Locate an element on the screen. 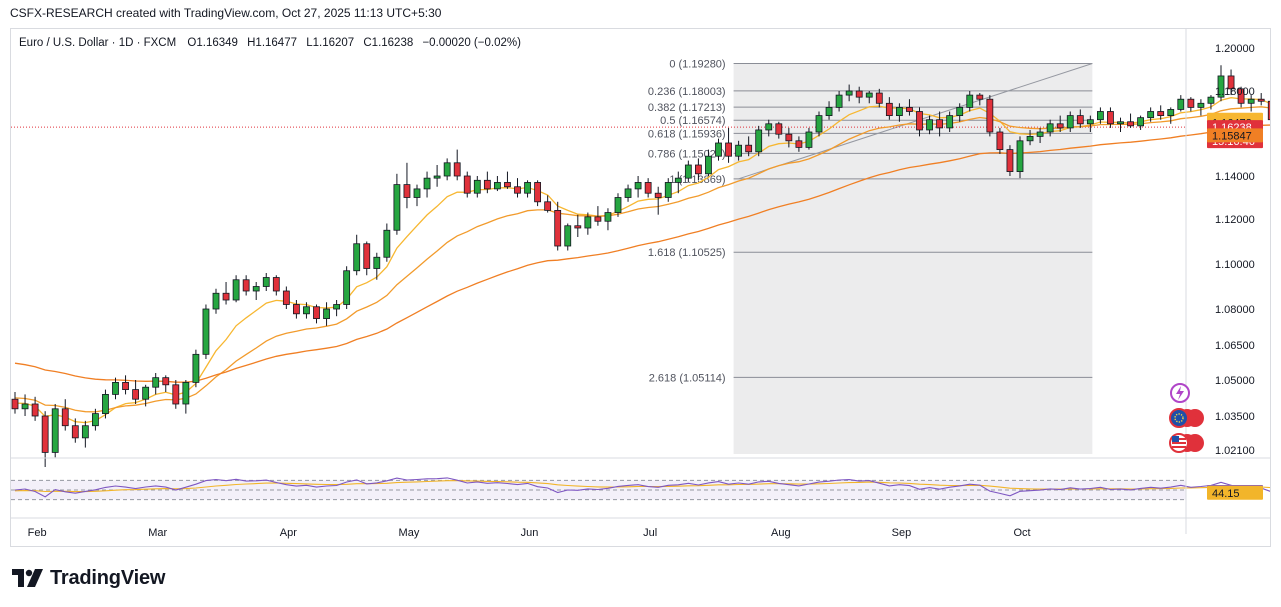  time-axis: Feb Mar Apr May Jun Jul Aug Sep Oct is located at coordinates (640, 528).